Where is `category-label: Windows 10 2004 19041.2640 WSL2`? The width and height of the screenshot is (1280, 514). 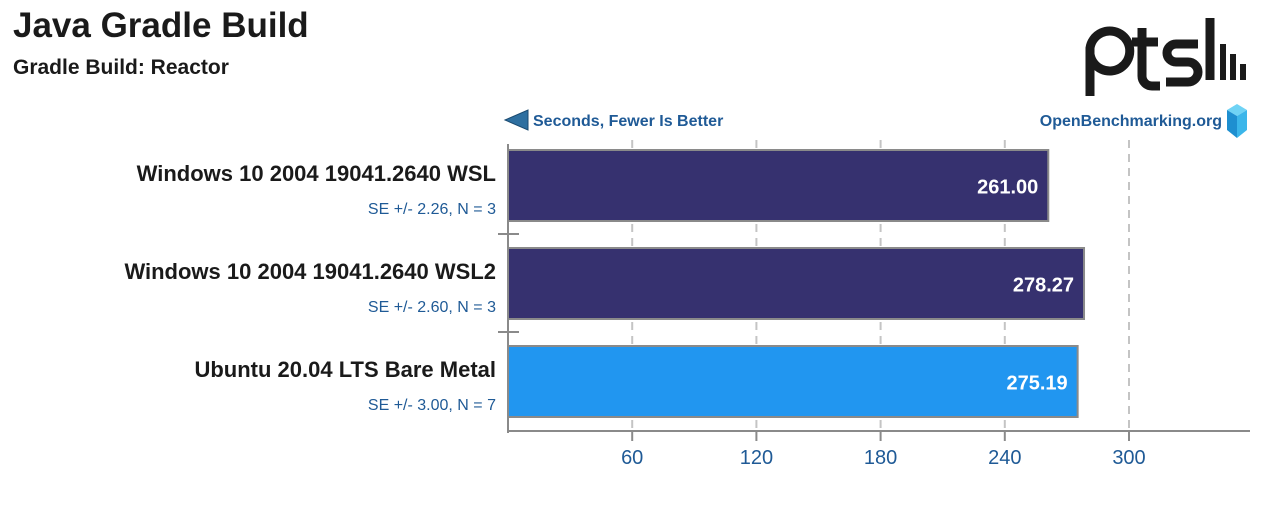
category-label: Windows 10 2004 19041.2640 WSL2 is located at coordinates (310, 271).